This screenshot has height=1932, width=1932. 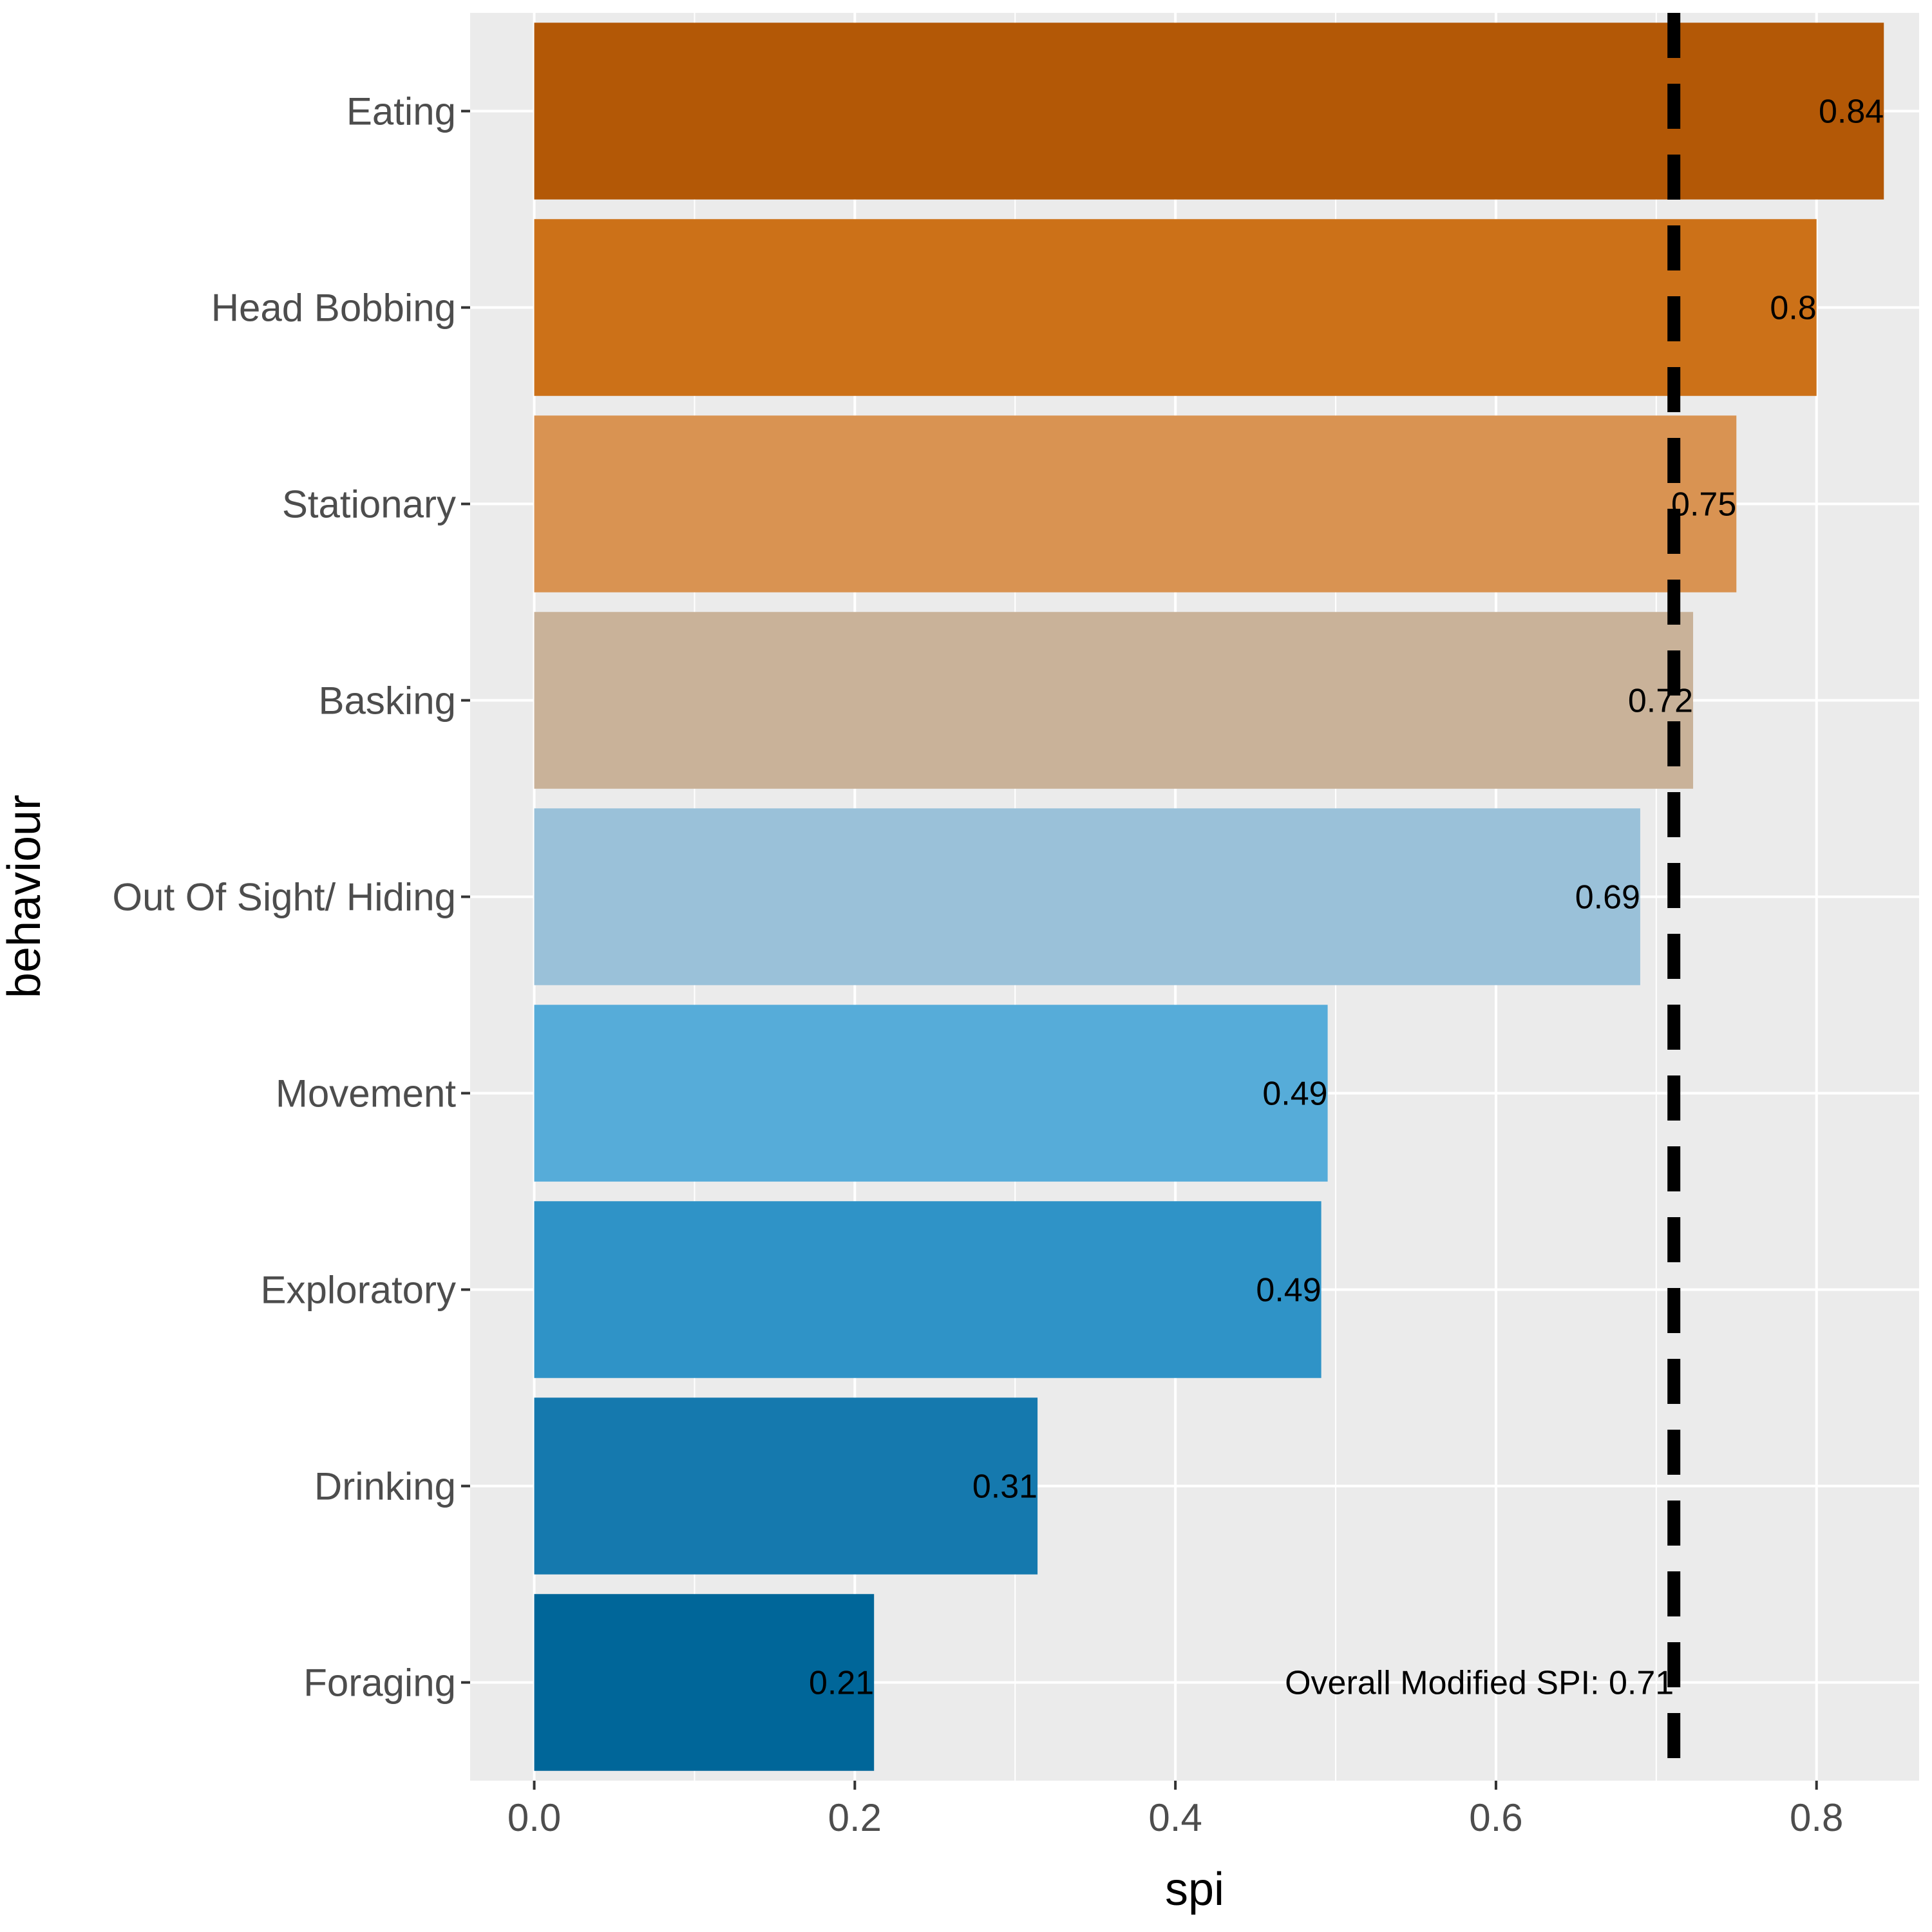 What do you see at coordinates (366, 1093) in the screenshot?
I see `y-tick-label: Movement` at bounding box center [366, 1093].